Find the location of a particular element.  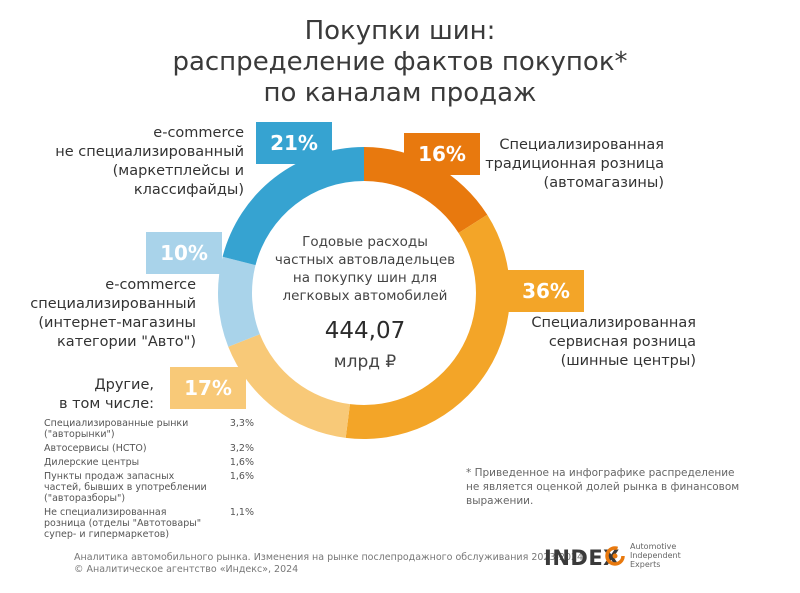

logo-tagline-line-2: Independent is located at coordinates (655, 555).